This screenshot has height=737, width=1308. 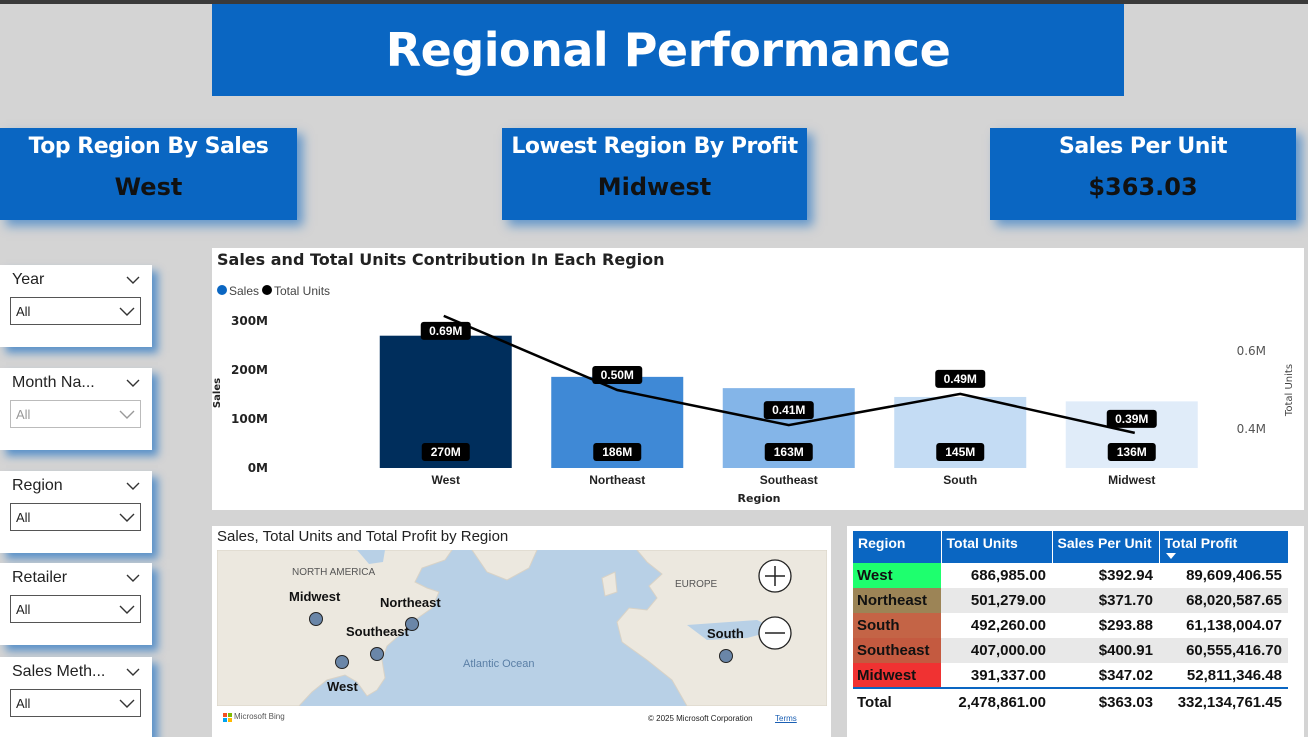 What do you see at coordinates (1008, 575) in the screenshot?
I see `cell-total-units: 686,985.00` at bounding box center [1008, 575].